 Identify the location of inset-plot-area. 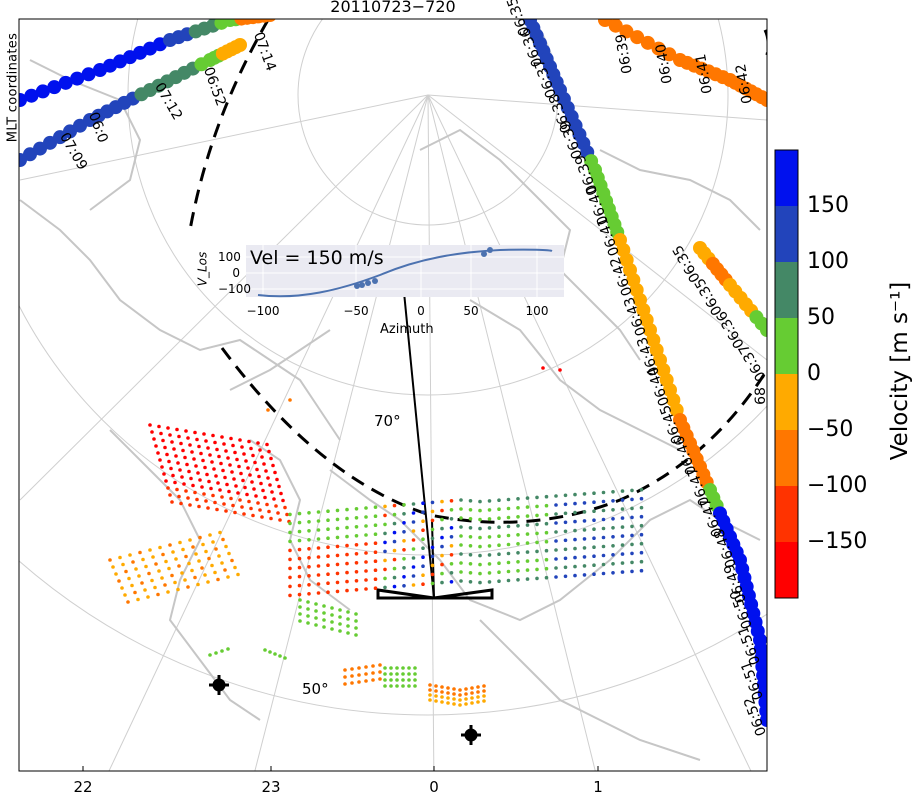
(405, 271).